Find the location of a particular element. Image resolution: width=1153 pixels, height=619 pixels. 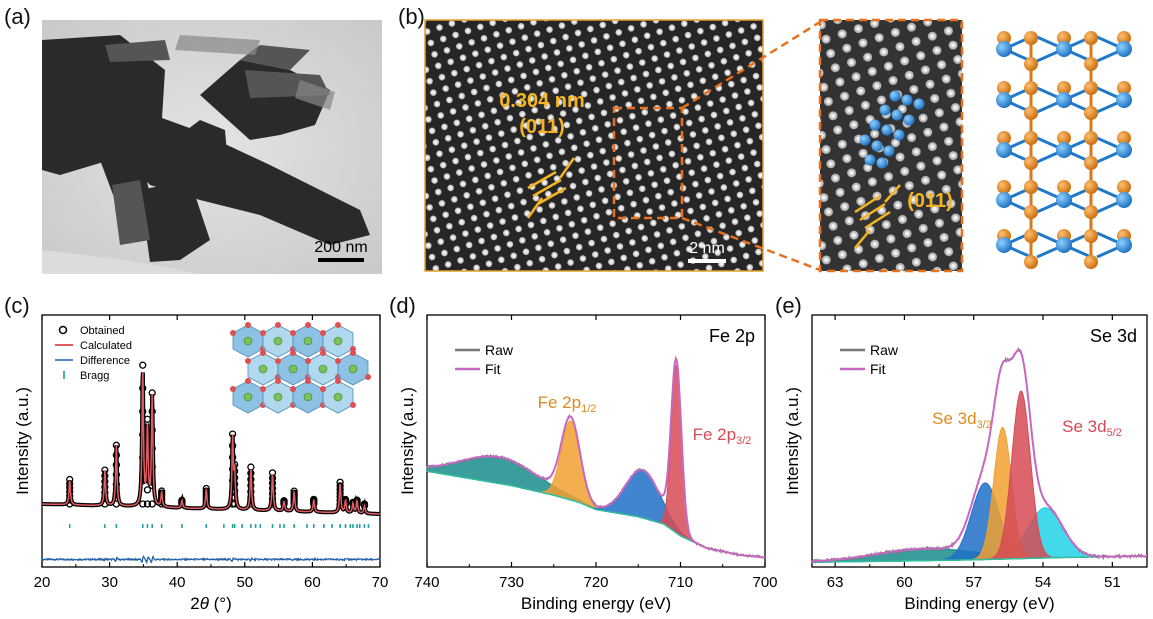

annotation-fe2p12: Fe 2p1/2 is located at coordinates (567, 404).